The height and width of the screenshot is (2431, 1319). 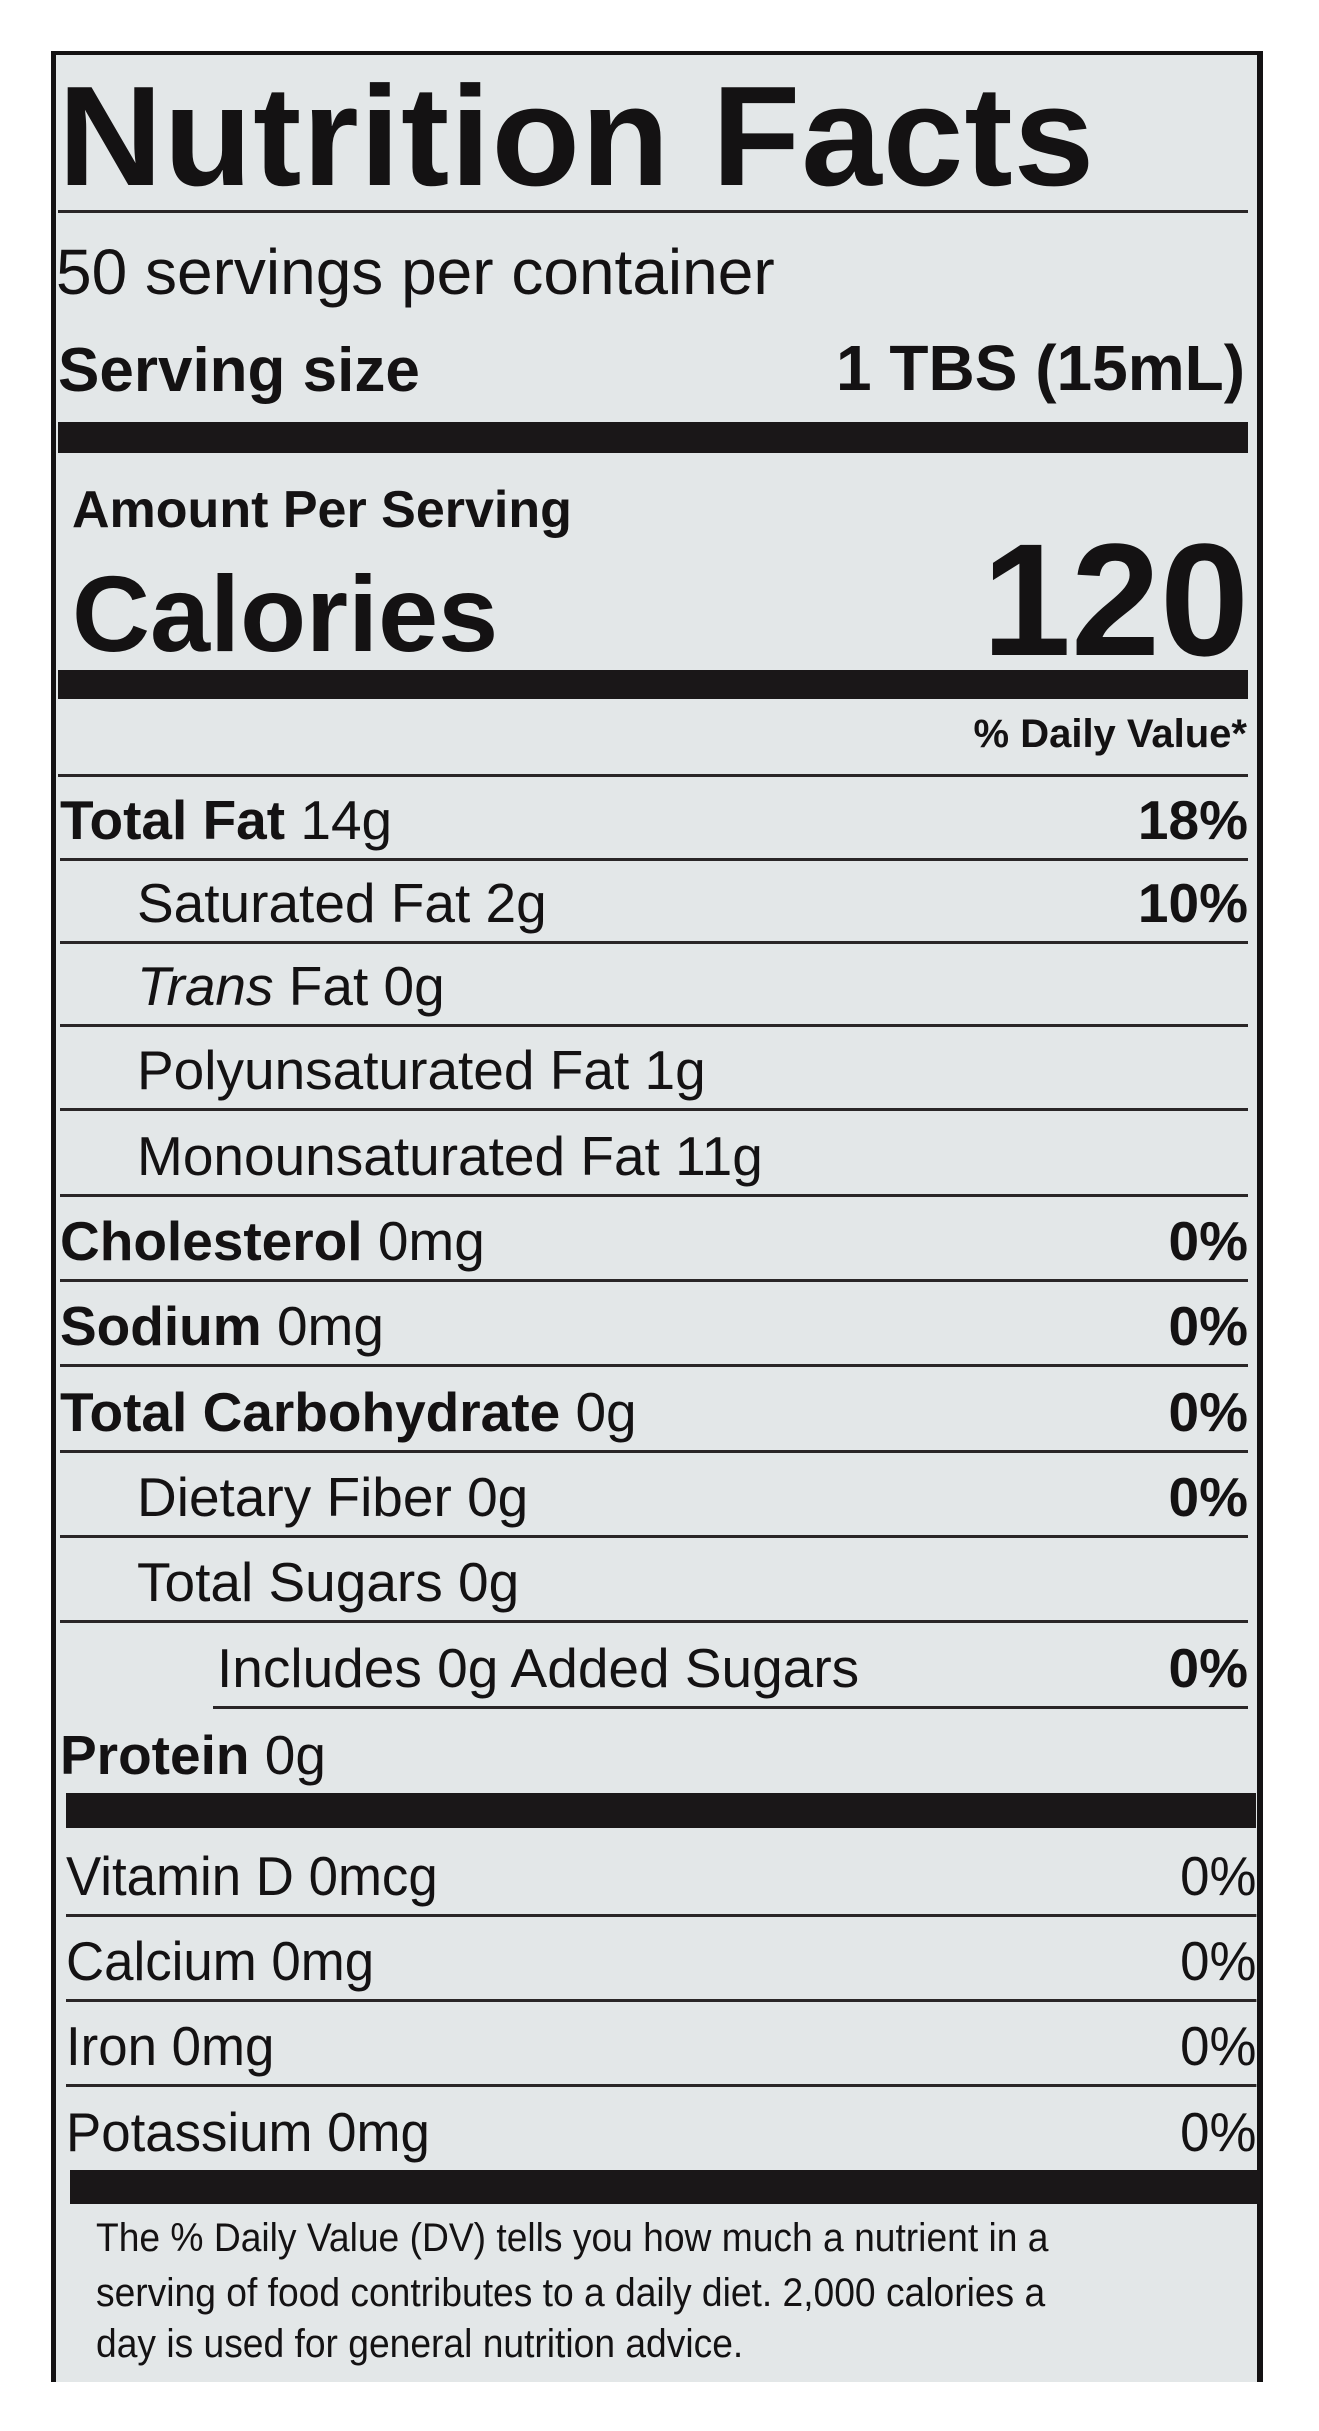 I want to click on nutrient-label-suffix: Fat, so click(x=328, y=986).